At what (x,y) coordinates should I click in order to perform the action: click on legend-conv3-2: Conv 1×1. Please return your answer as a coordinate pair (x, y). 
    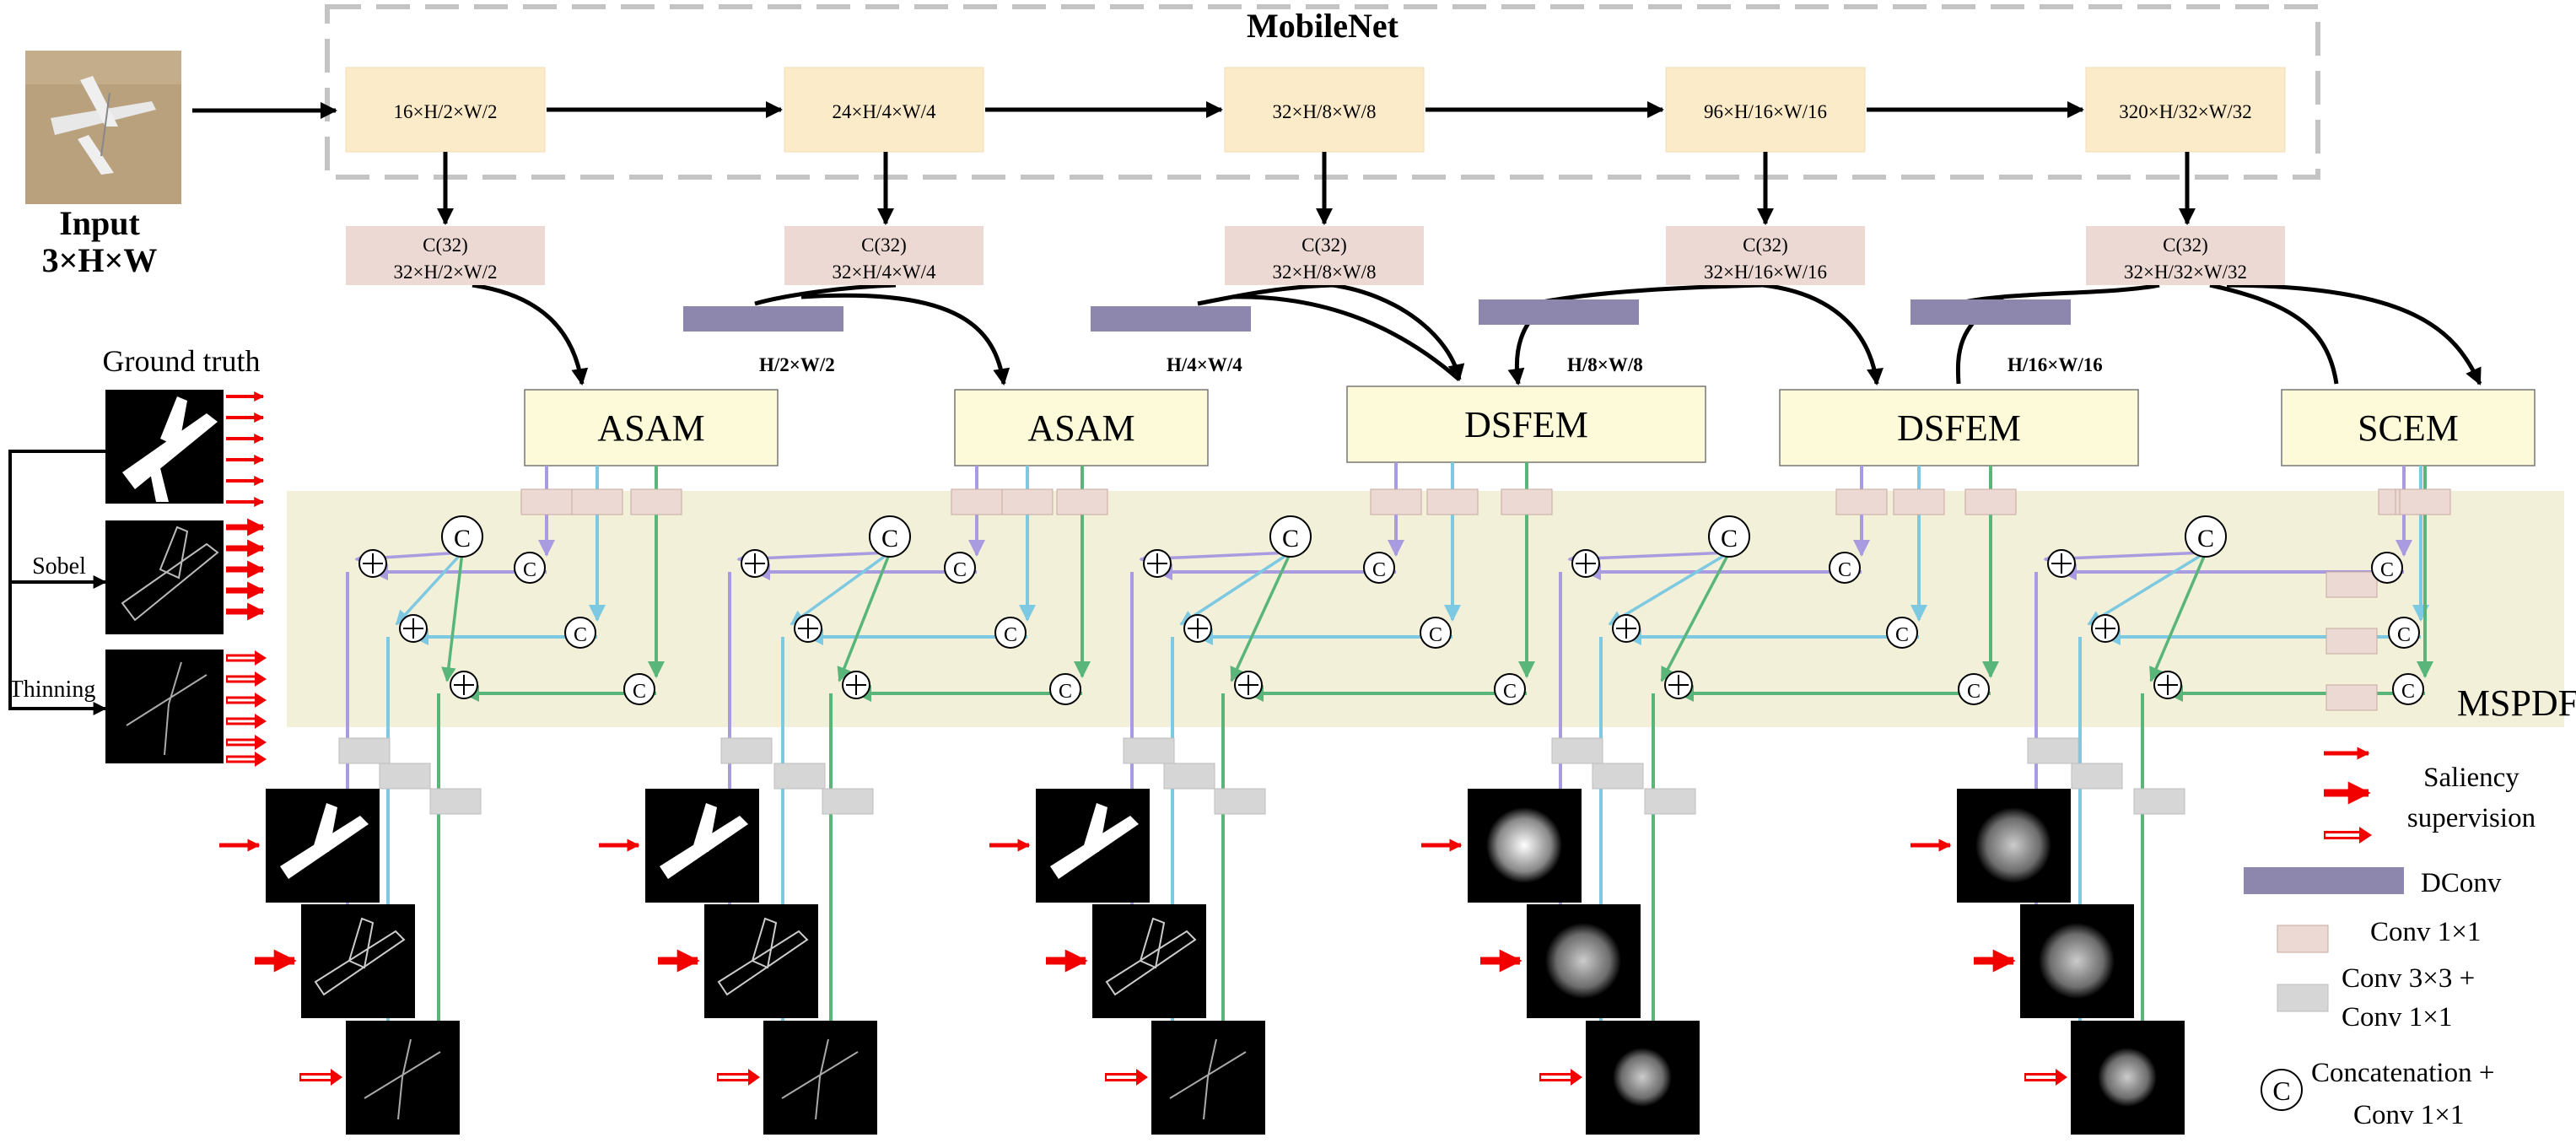
    Looking at the image, I should click on (2397, 1017).